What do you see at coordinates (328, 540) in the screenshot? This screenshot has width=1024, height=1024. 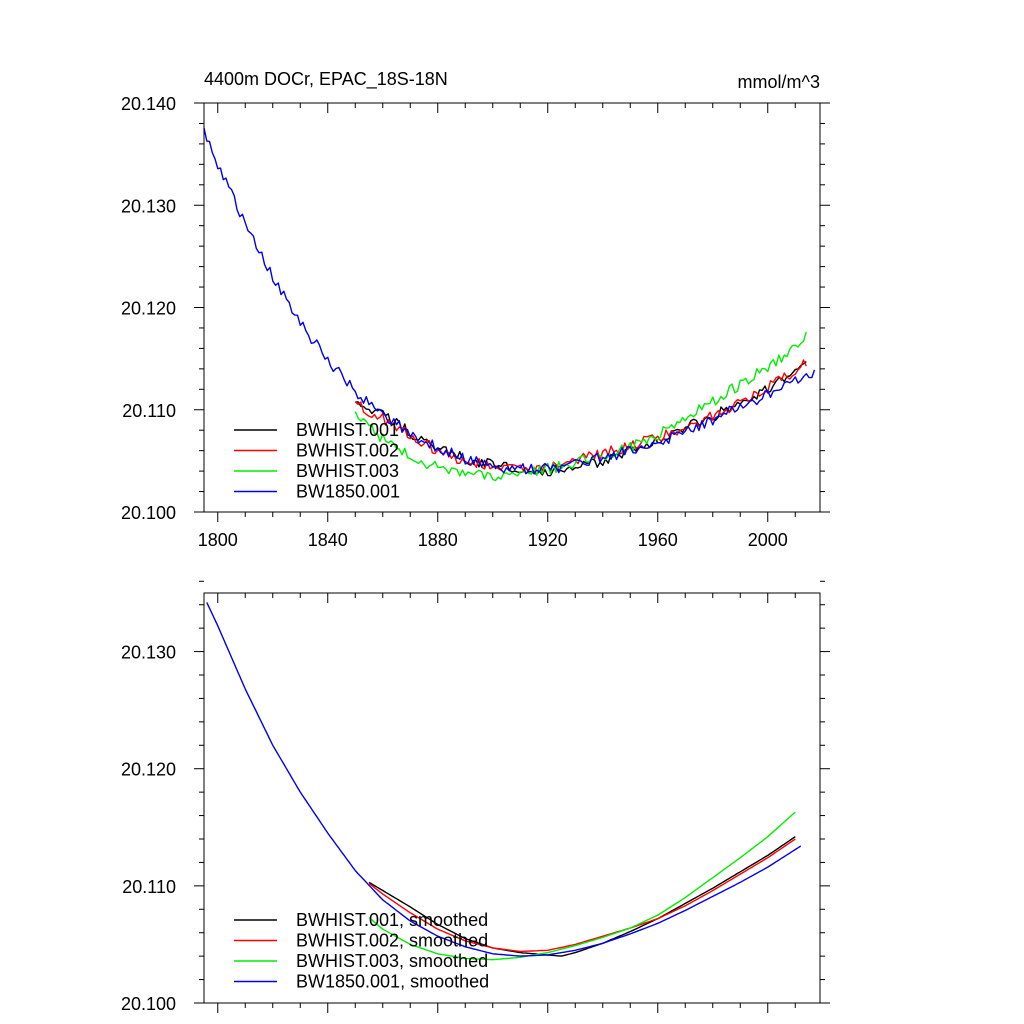 I see `x-tick-label: 1840` at bounding box center [328, 540].